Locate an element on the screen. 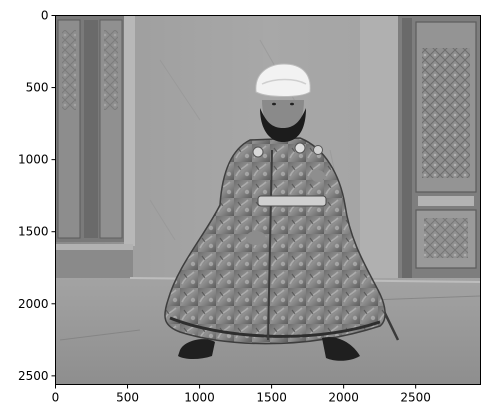 This screenshot has width=491, height=418. y-tick-label: 0 is located at coordinates (45, 16).